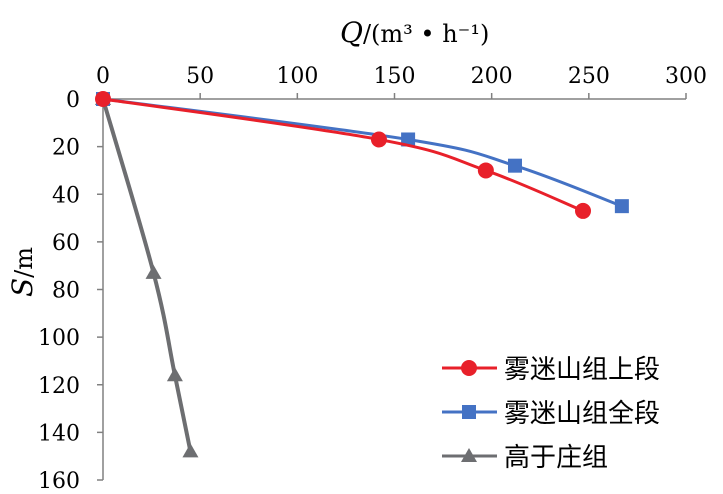 The width and height of the screenshot is (723, 494). Describe the element at coordinates (582, 414) in the screenshot. I see `legend-label: 雾迷山组全段` at that location.